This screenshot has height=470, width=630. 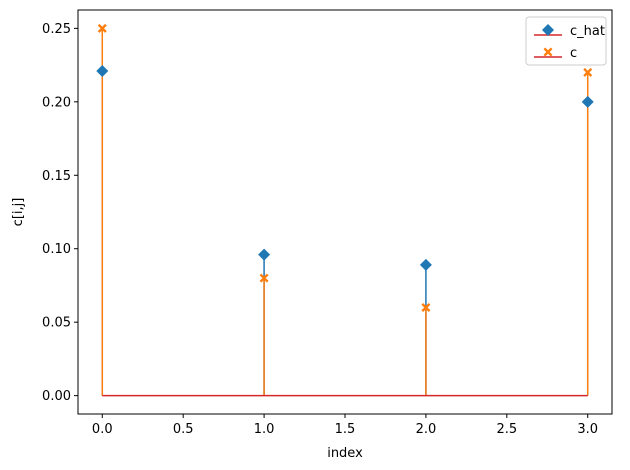 I want to click on x-axis-ticks: 0.0 0.5 1.0 1.5 2.0 2.5 3.0, so click(x=345, y=425).